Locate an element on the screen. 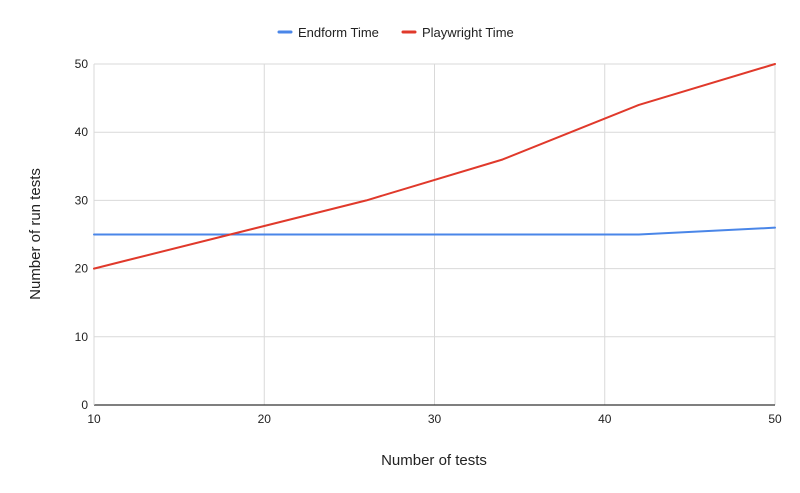 The width and height of the screenshot is (800, 493). y-tick-label: 40 is located at coordinates (82, 132).